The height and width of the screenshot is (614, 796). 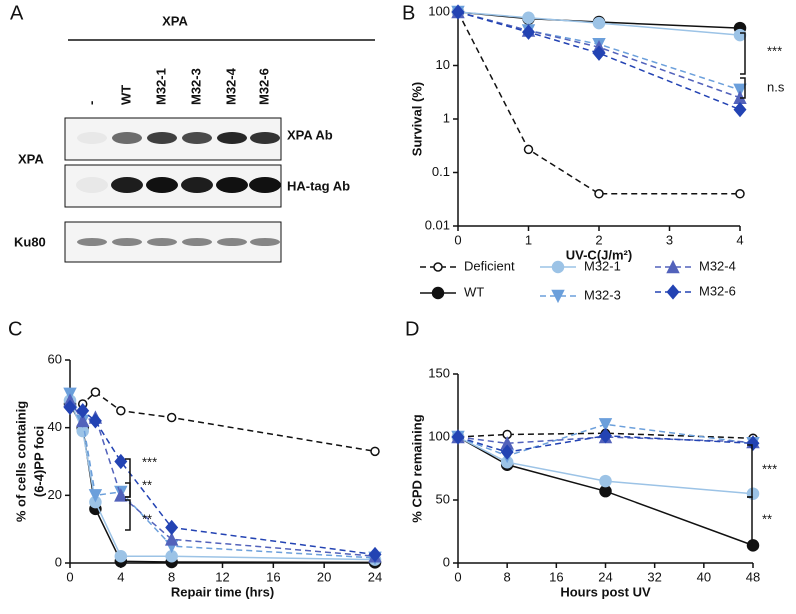 What do you see at coordinates (160, 86) in the screenshot?
I see `lane-label: M32-1` at bounding box center [160, 86].